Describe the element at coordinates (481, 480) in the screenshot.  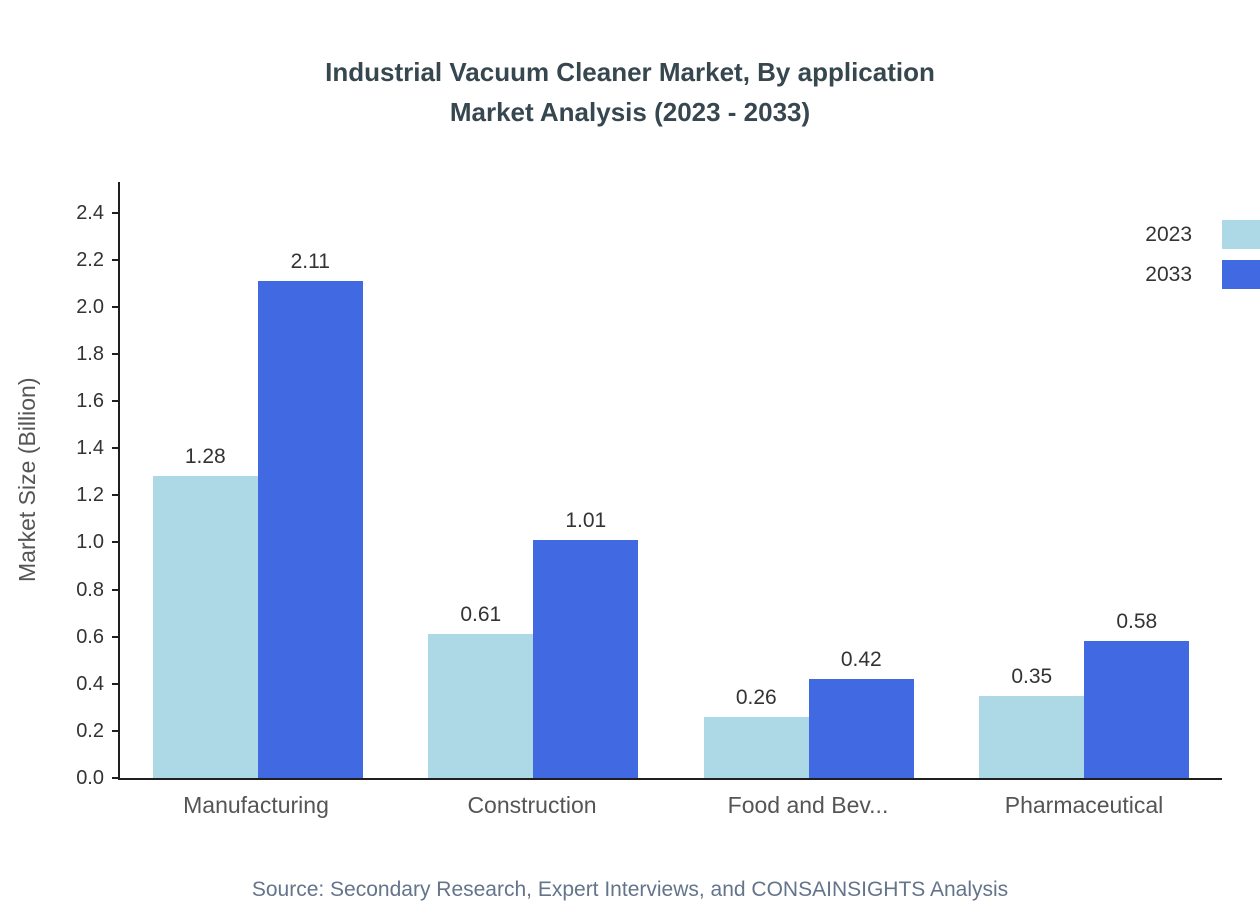
I see `bar-column: 0.61` at that location.